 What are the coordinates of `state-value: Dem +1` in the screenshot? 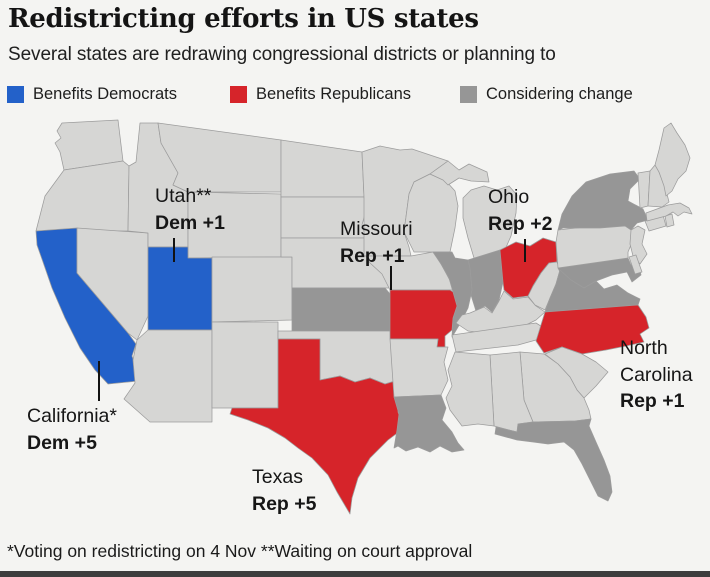 It's located at (190, 222).